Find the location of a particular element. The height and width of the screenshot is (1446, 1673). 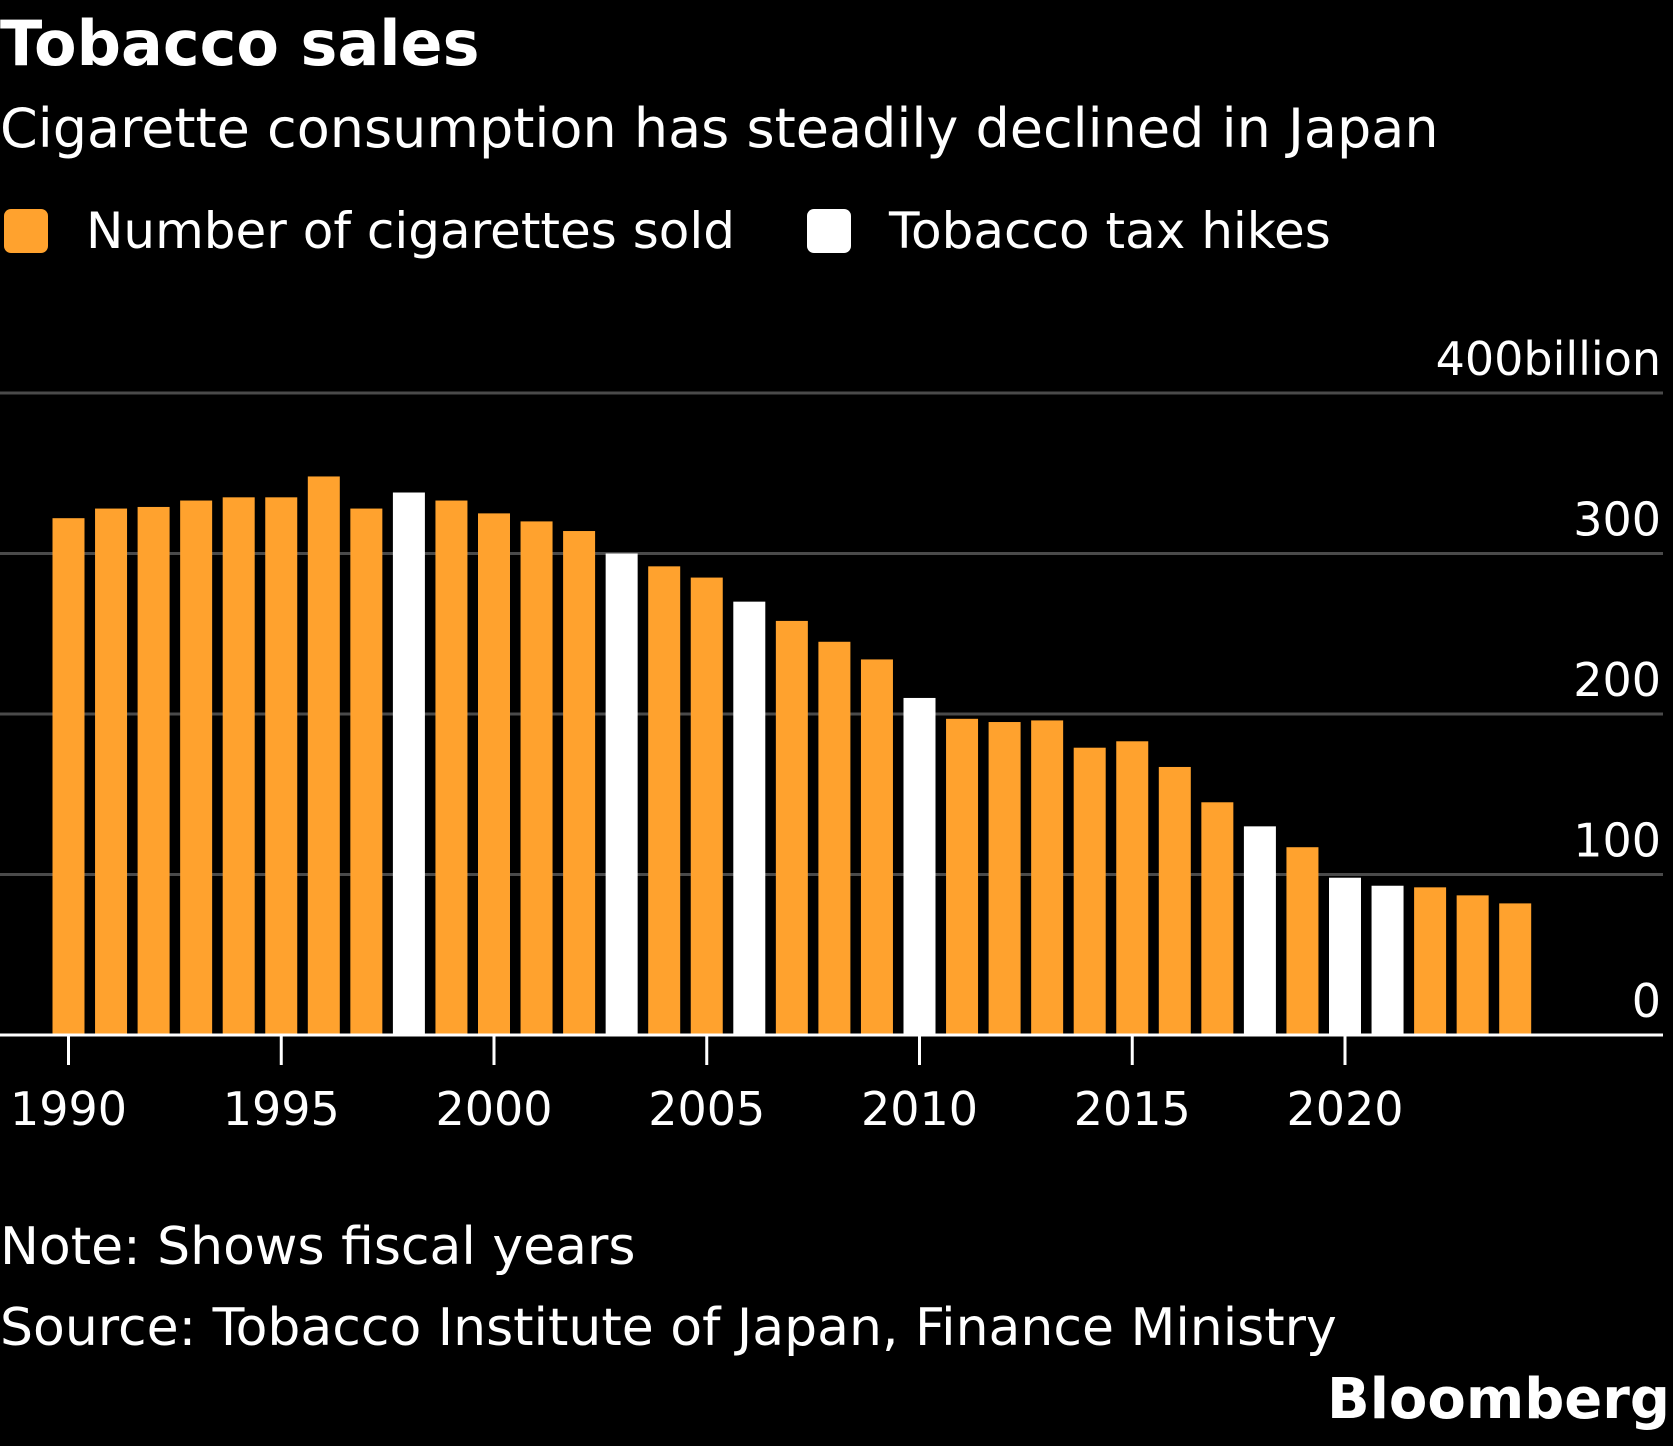

x-tick-label-2005: 2005 is located at coordinates (706, 1109).